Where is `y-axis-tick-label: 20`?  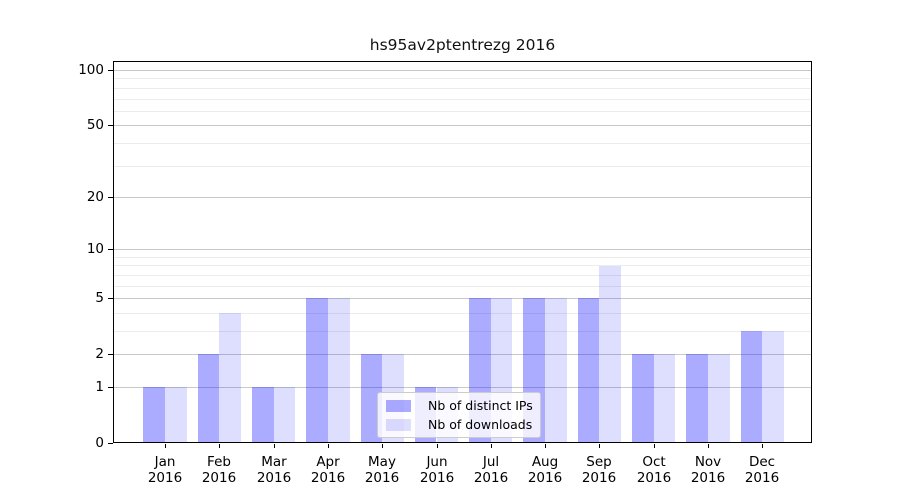
y-axis-tick-label: 20 is located at coordinates (95, 197).